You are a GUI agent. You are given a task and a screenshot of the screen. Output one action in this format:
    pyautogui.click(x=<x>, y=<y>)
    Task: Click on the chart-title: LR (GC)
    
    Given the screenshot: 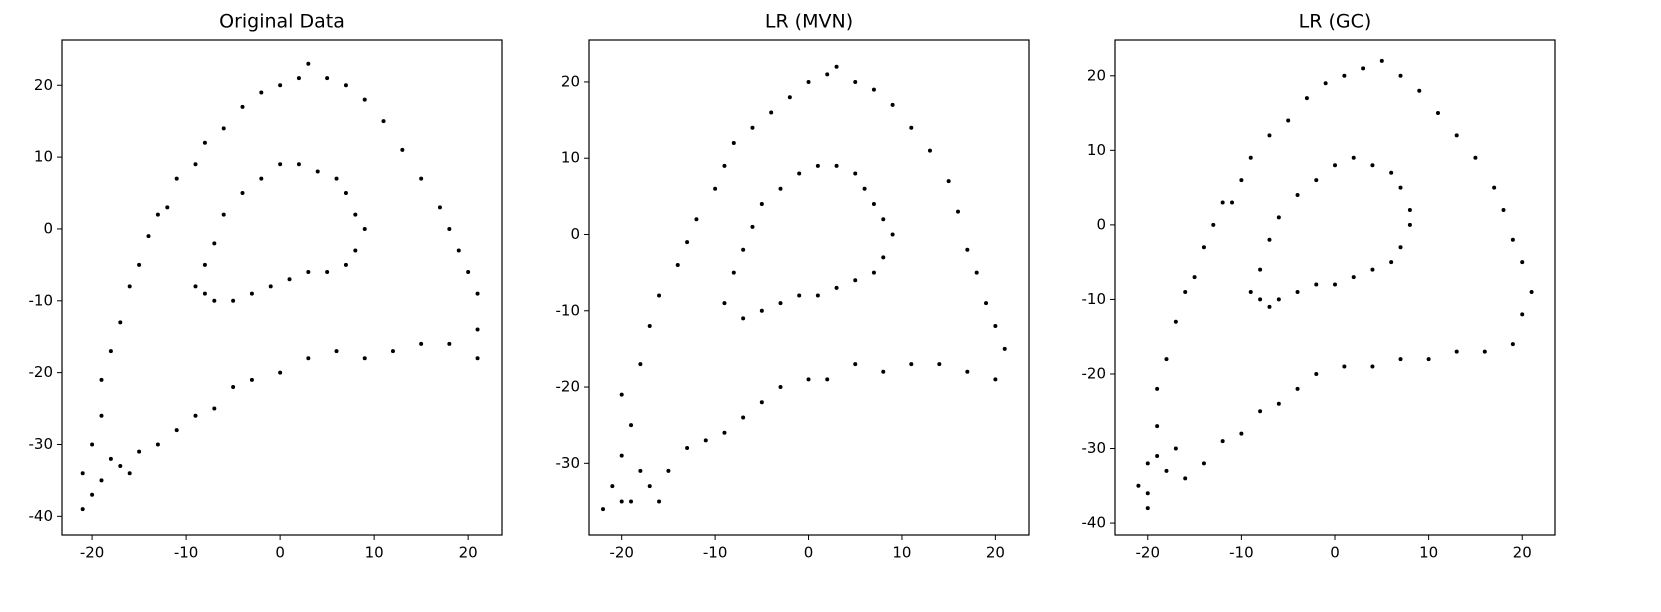 What is the action you would take?
    pyautogui.click(x=1335, y=22)
    